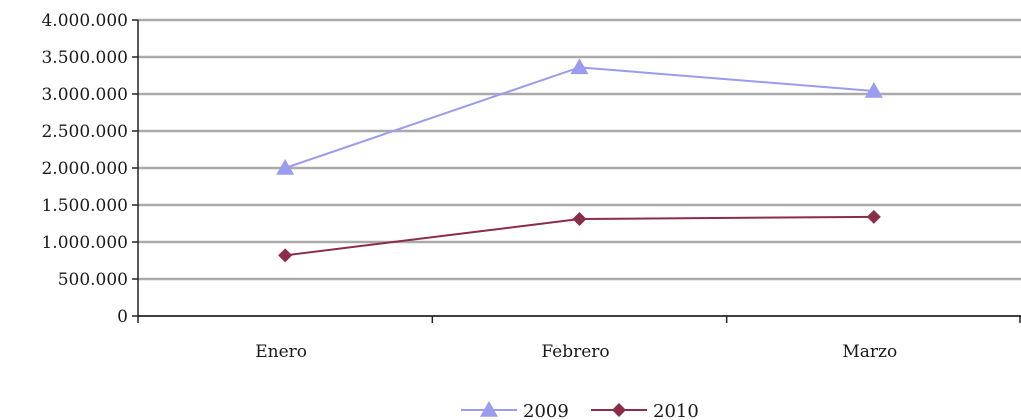 Image resolution: width=1021 pixels, height=420 pixels. Describe the element at coordinates (869, 352) in the screenshot. I see `x-tick-label: Marzo` at that location.